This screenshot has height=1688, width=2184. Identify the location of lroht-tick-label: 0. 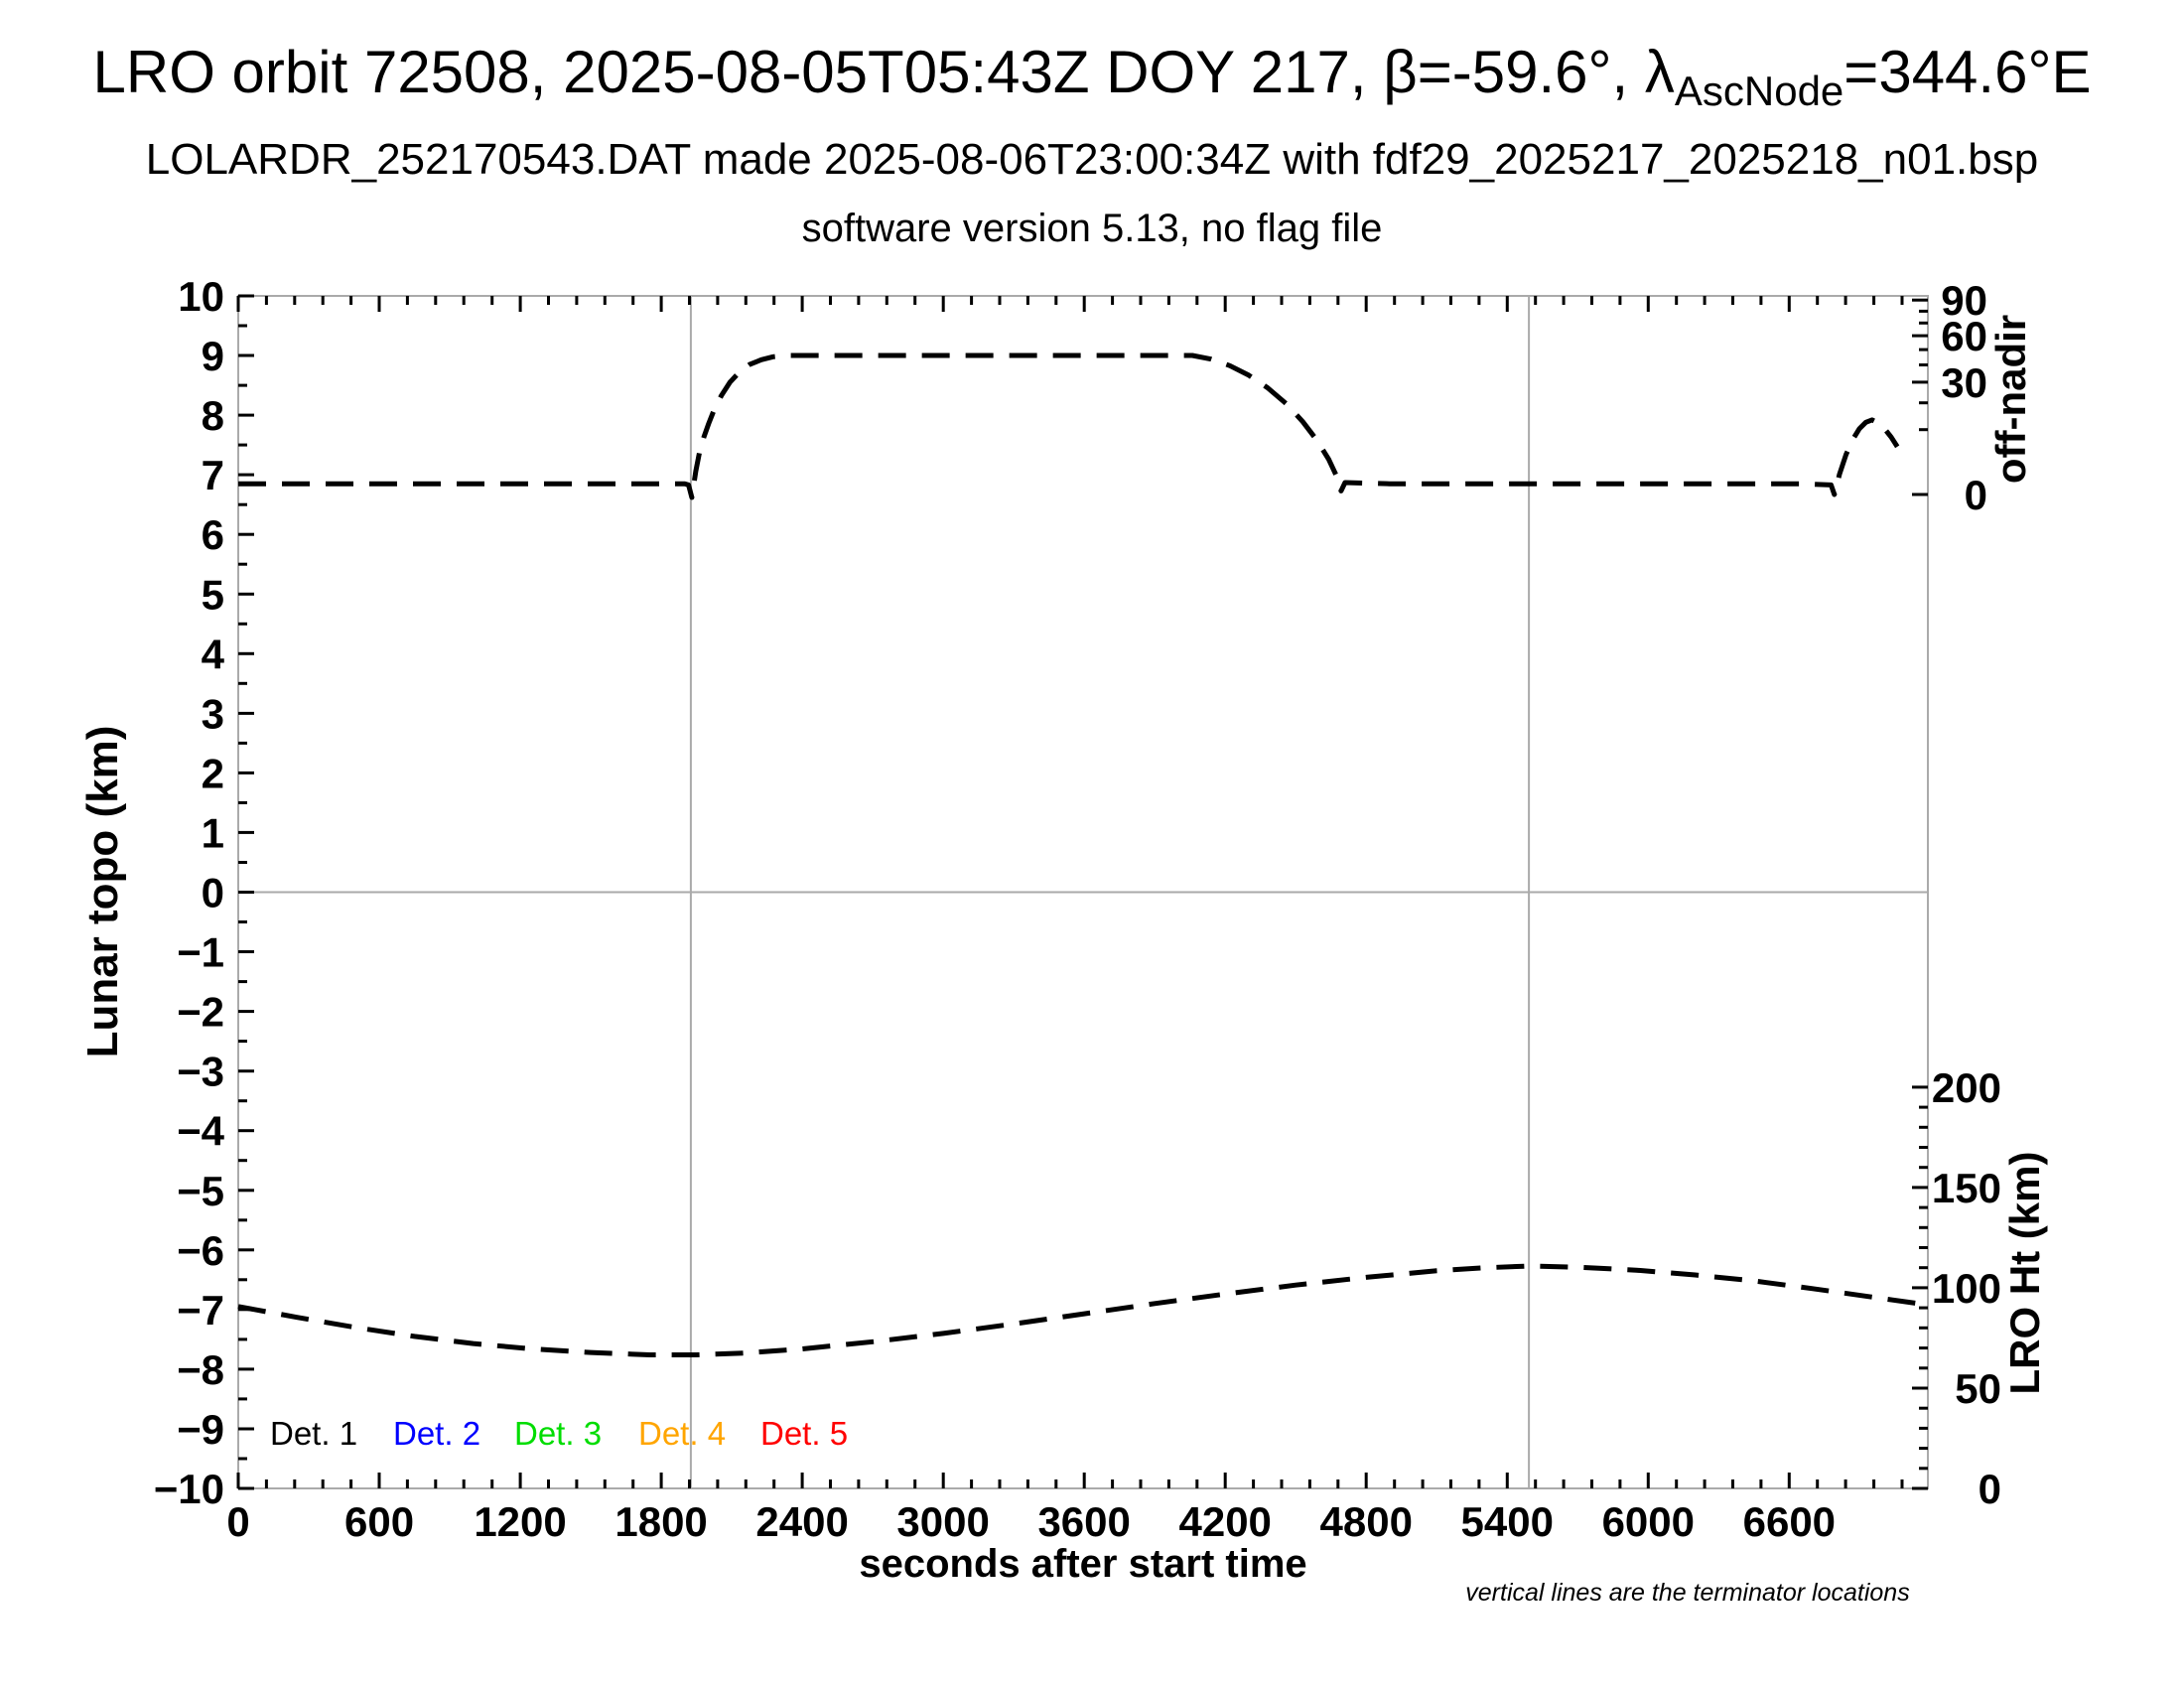
(1990, 1489).